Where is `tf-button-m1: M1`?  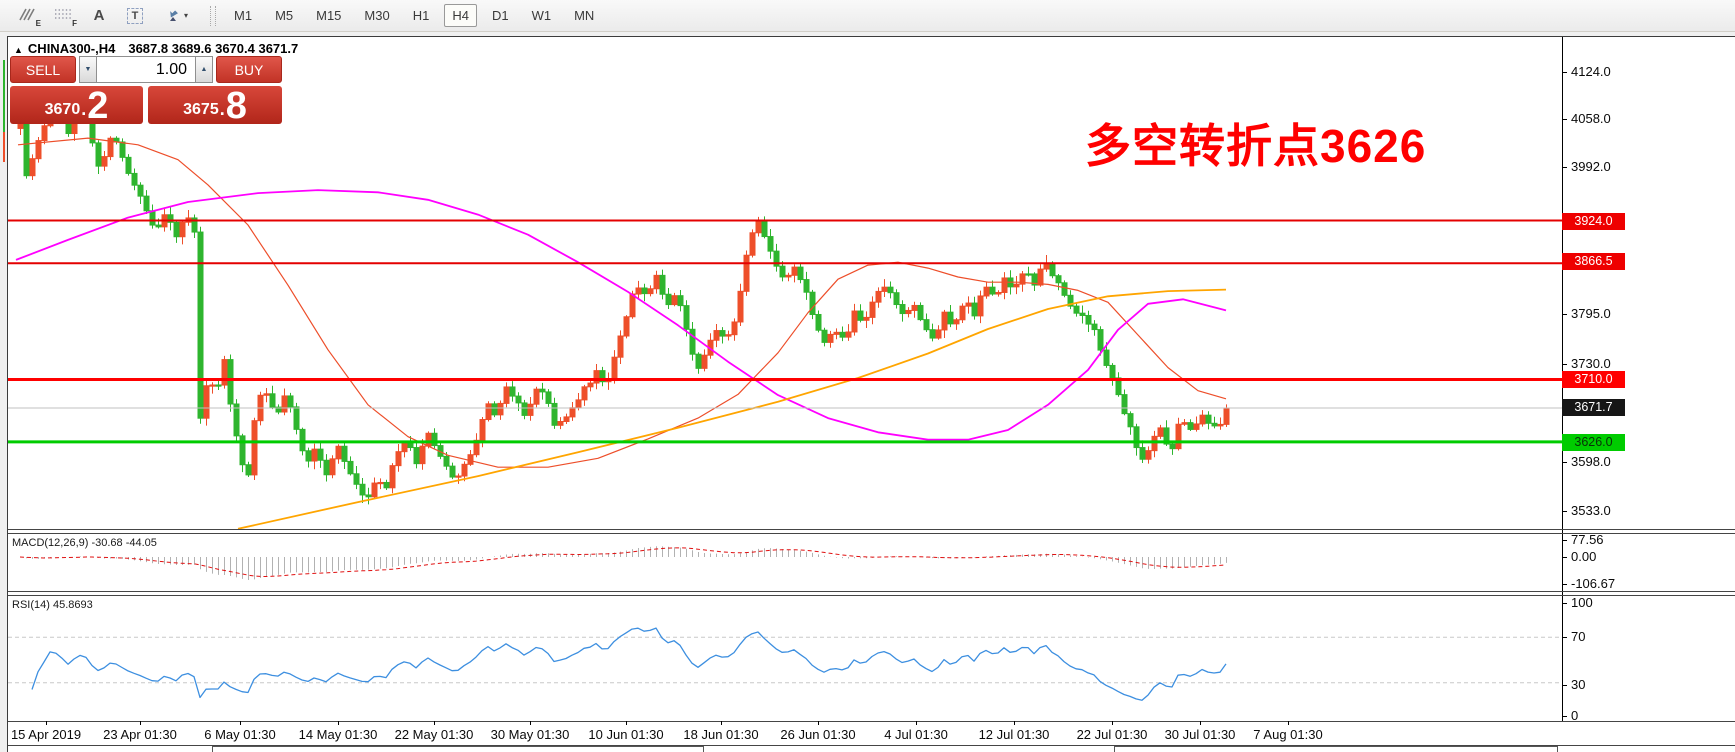 tf-button-m1: M1 is located at coordinates (243, 15).